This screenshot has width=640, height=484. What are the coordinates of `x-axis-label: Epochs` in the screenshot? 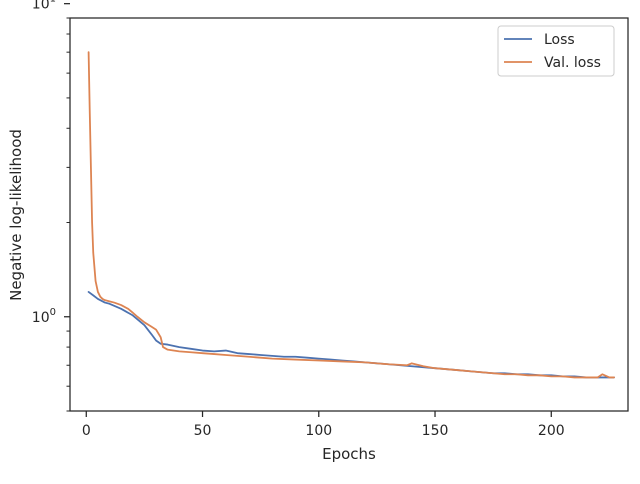 It's located at (349, 454).